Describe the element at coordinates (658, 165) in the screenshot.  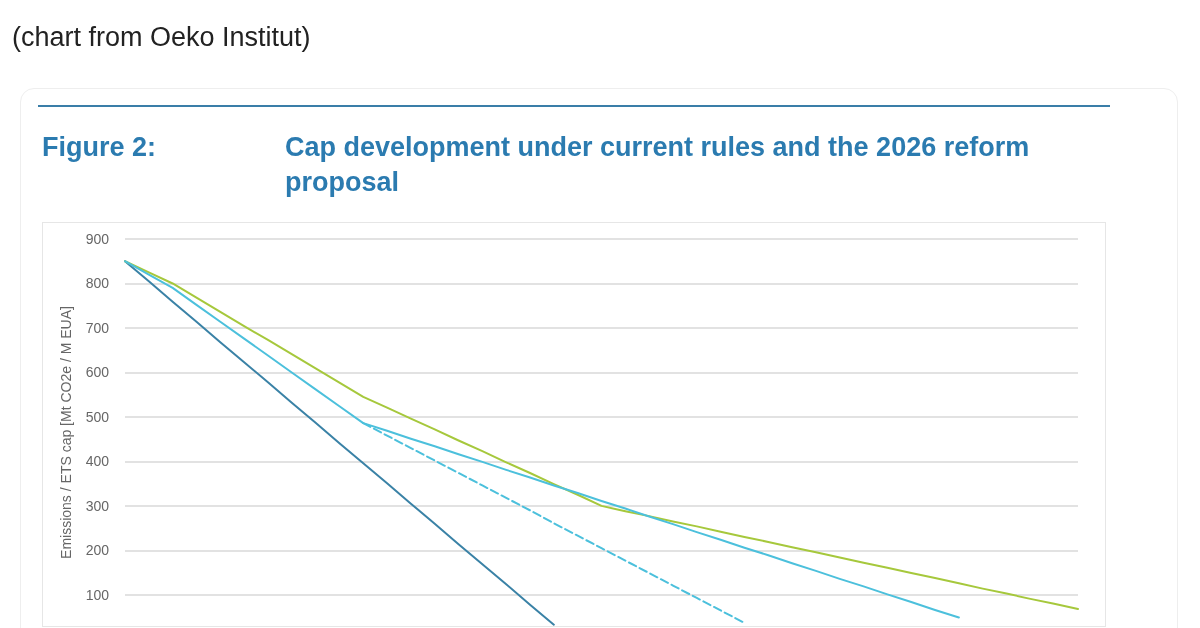
I see `chart-title: Cap development under current rules and the 2026 reform proposal` at that location.